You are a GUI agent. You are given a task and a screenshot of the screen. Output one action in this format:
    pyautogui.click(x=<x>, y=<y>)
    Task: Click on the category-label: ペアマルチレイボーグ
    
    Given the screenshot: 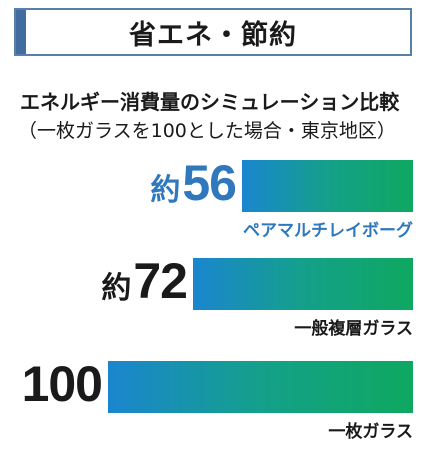 What is the action you would take?
    pyautogui.click(x=328, y=231)
    